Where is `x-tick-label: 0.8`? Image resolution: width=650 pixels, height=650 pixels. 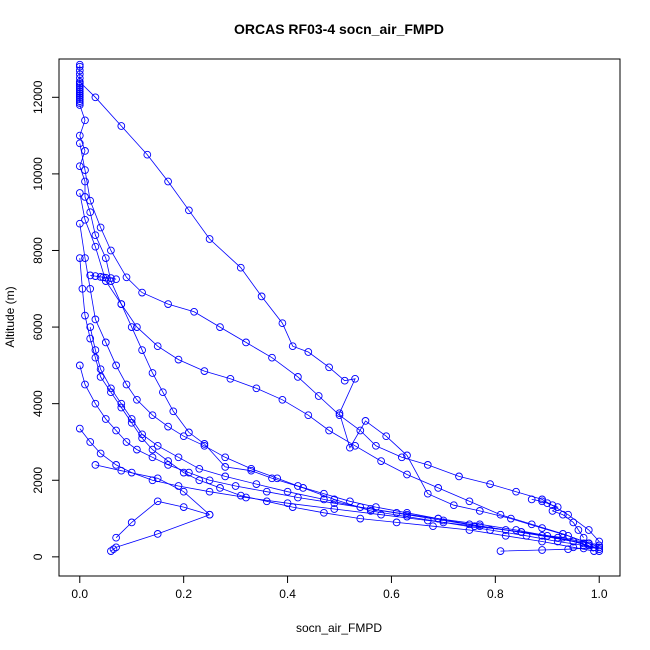 x-tick-label: 0.8 is located at coordinates (495, 594).